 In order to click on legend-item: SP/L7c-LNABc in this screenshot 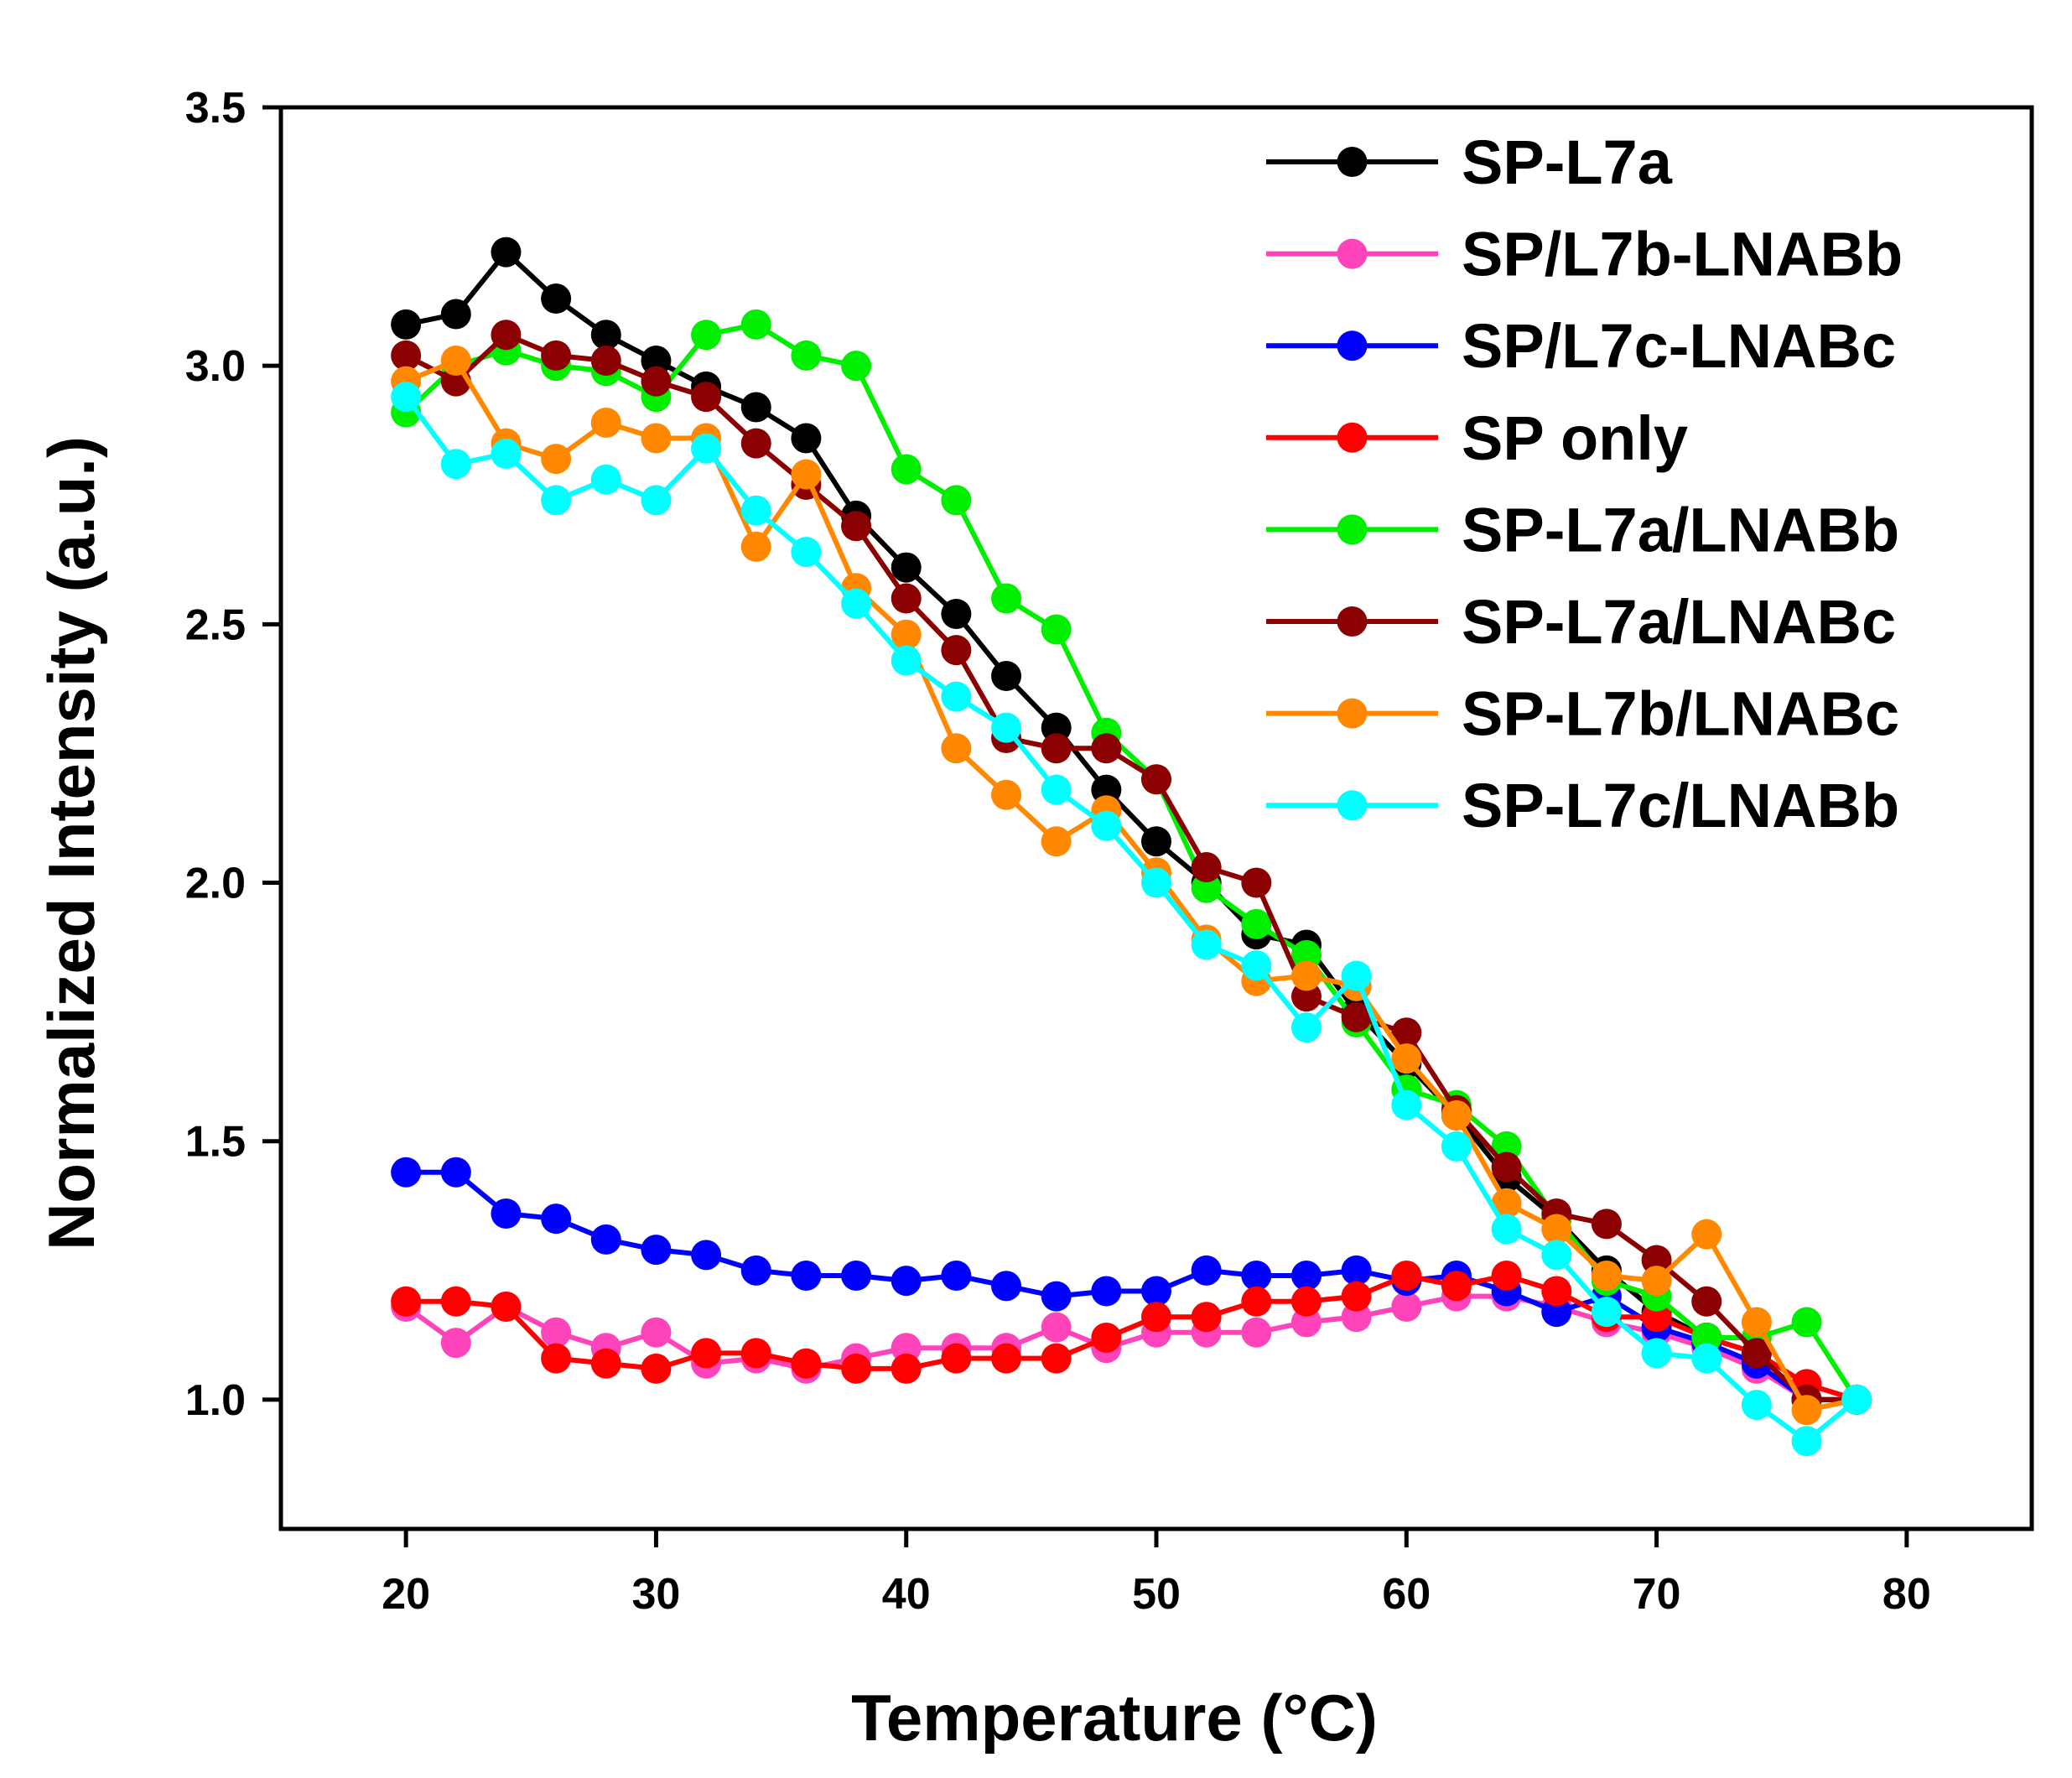, I will do `click(1581, 346)`.